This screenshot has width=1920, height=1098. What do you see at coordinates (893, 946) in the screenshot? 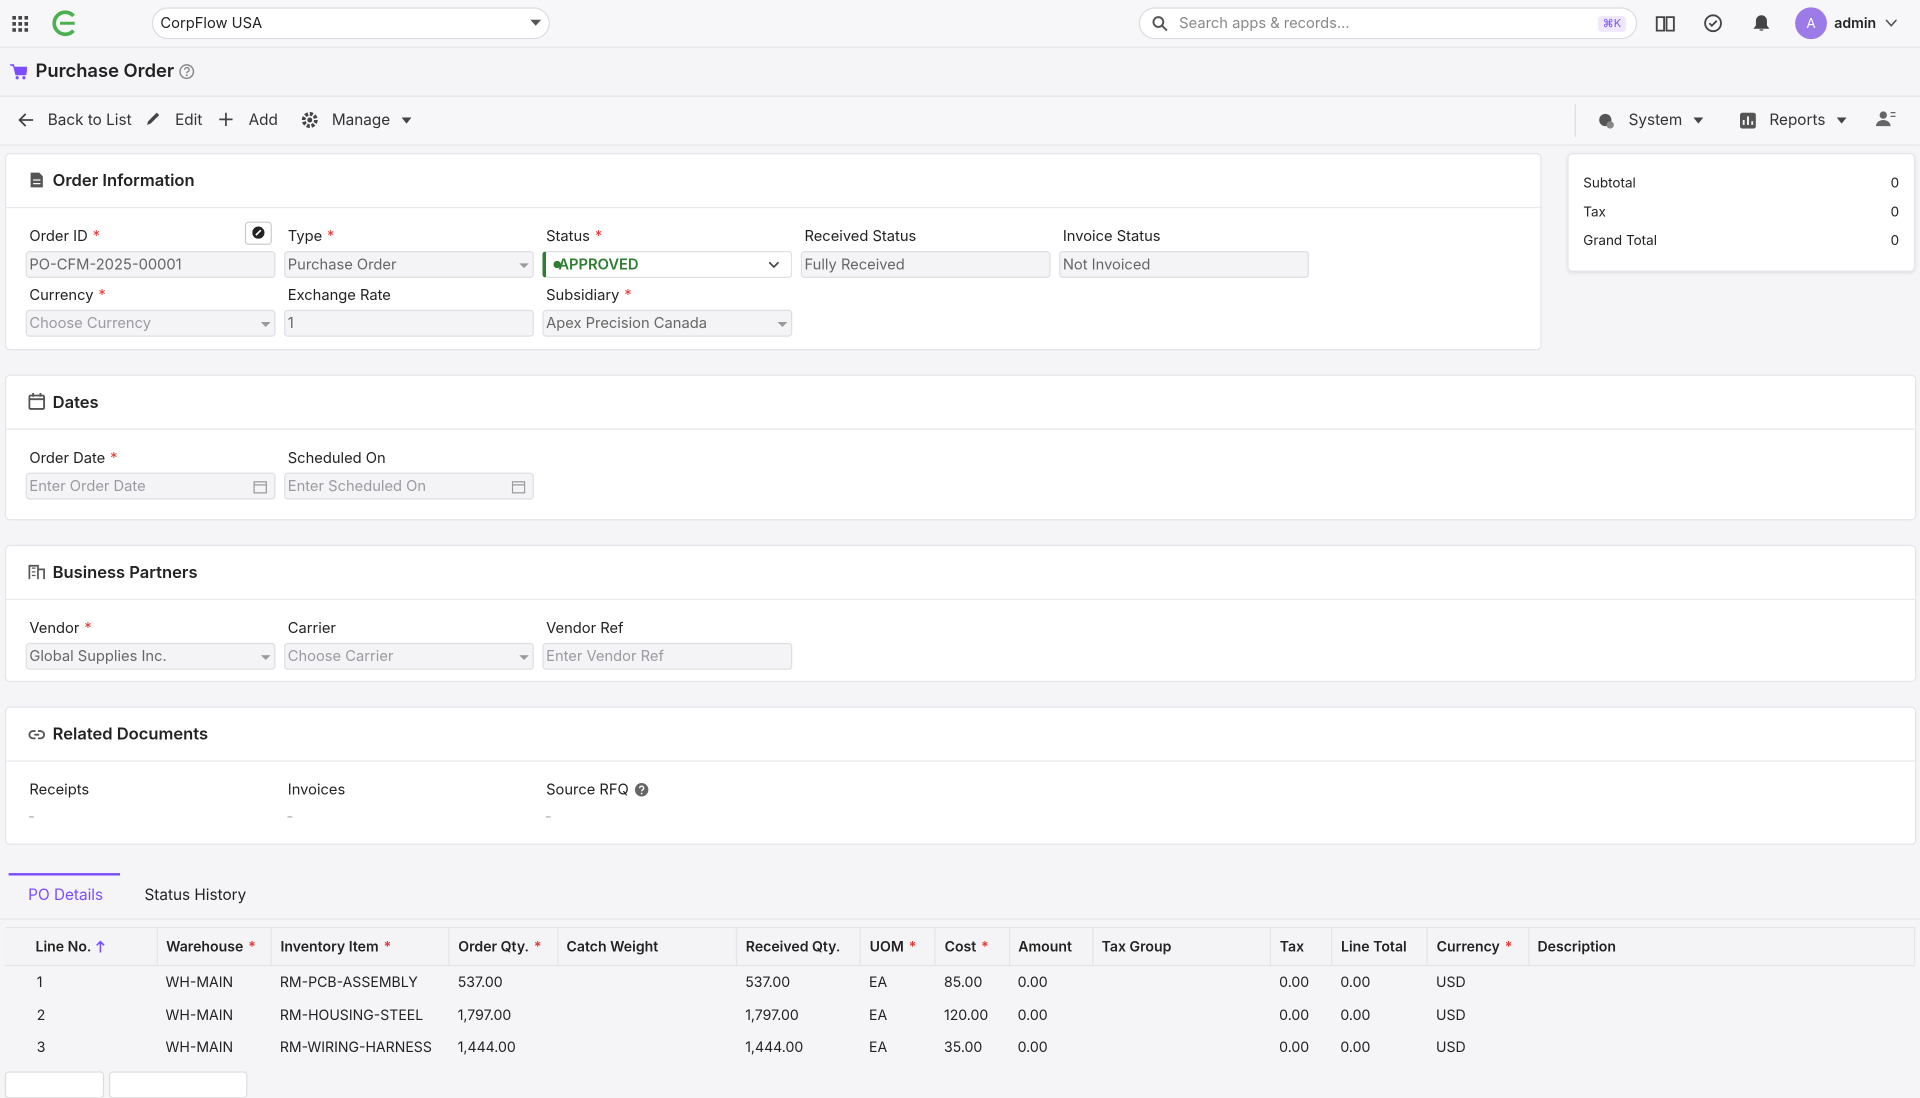
I see `column-name: UOM` at bounding box center [893, 946].